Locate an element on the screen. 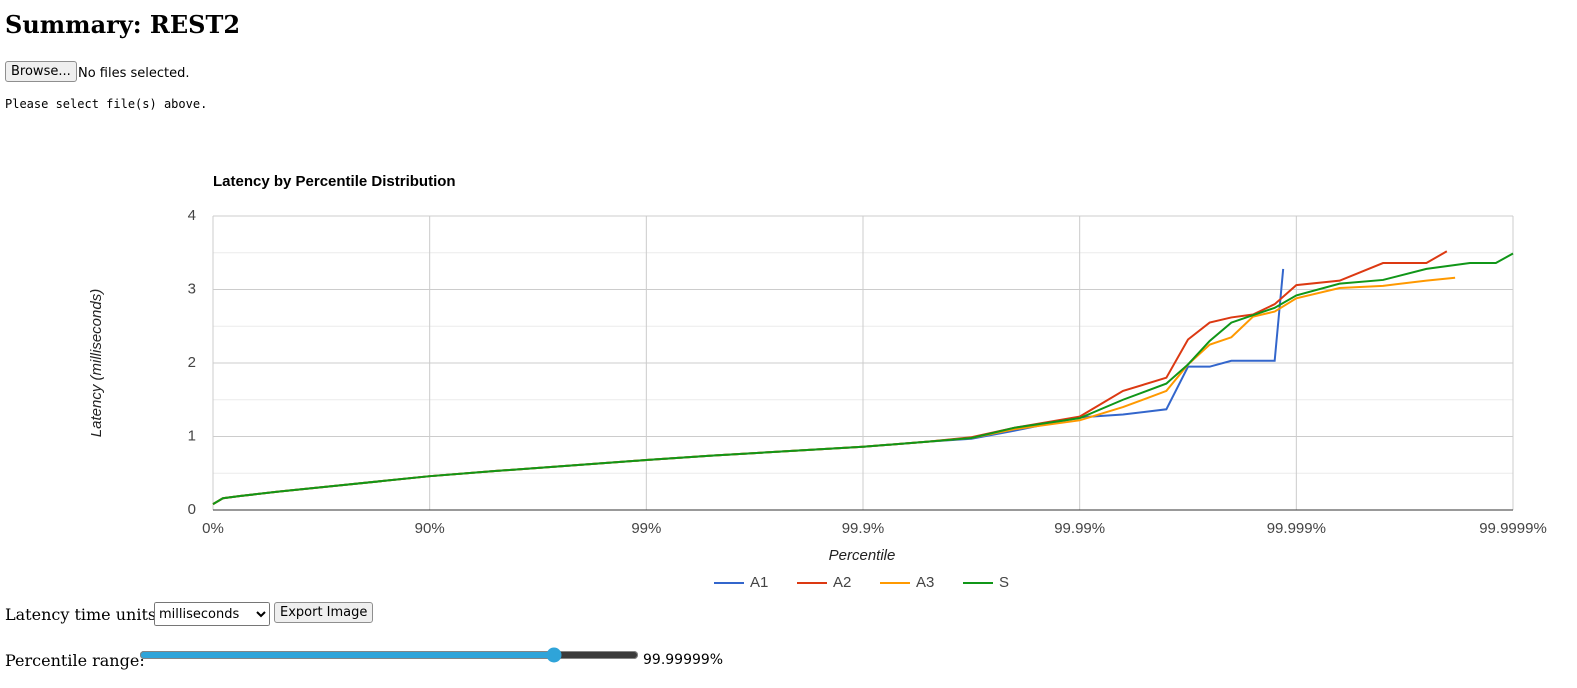  legend-label: A1 is located at coordinates (759, 582).